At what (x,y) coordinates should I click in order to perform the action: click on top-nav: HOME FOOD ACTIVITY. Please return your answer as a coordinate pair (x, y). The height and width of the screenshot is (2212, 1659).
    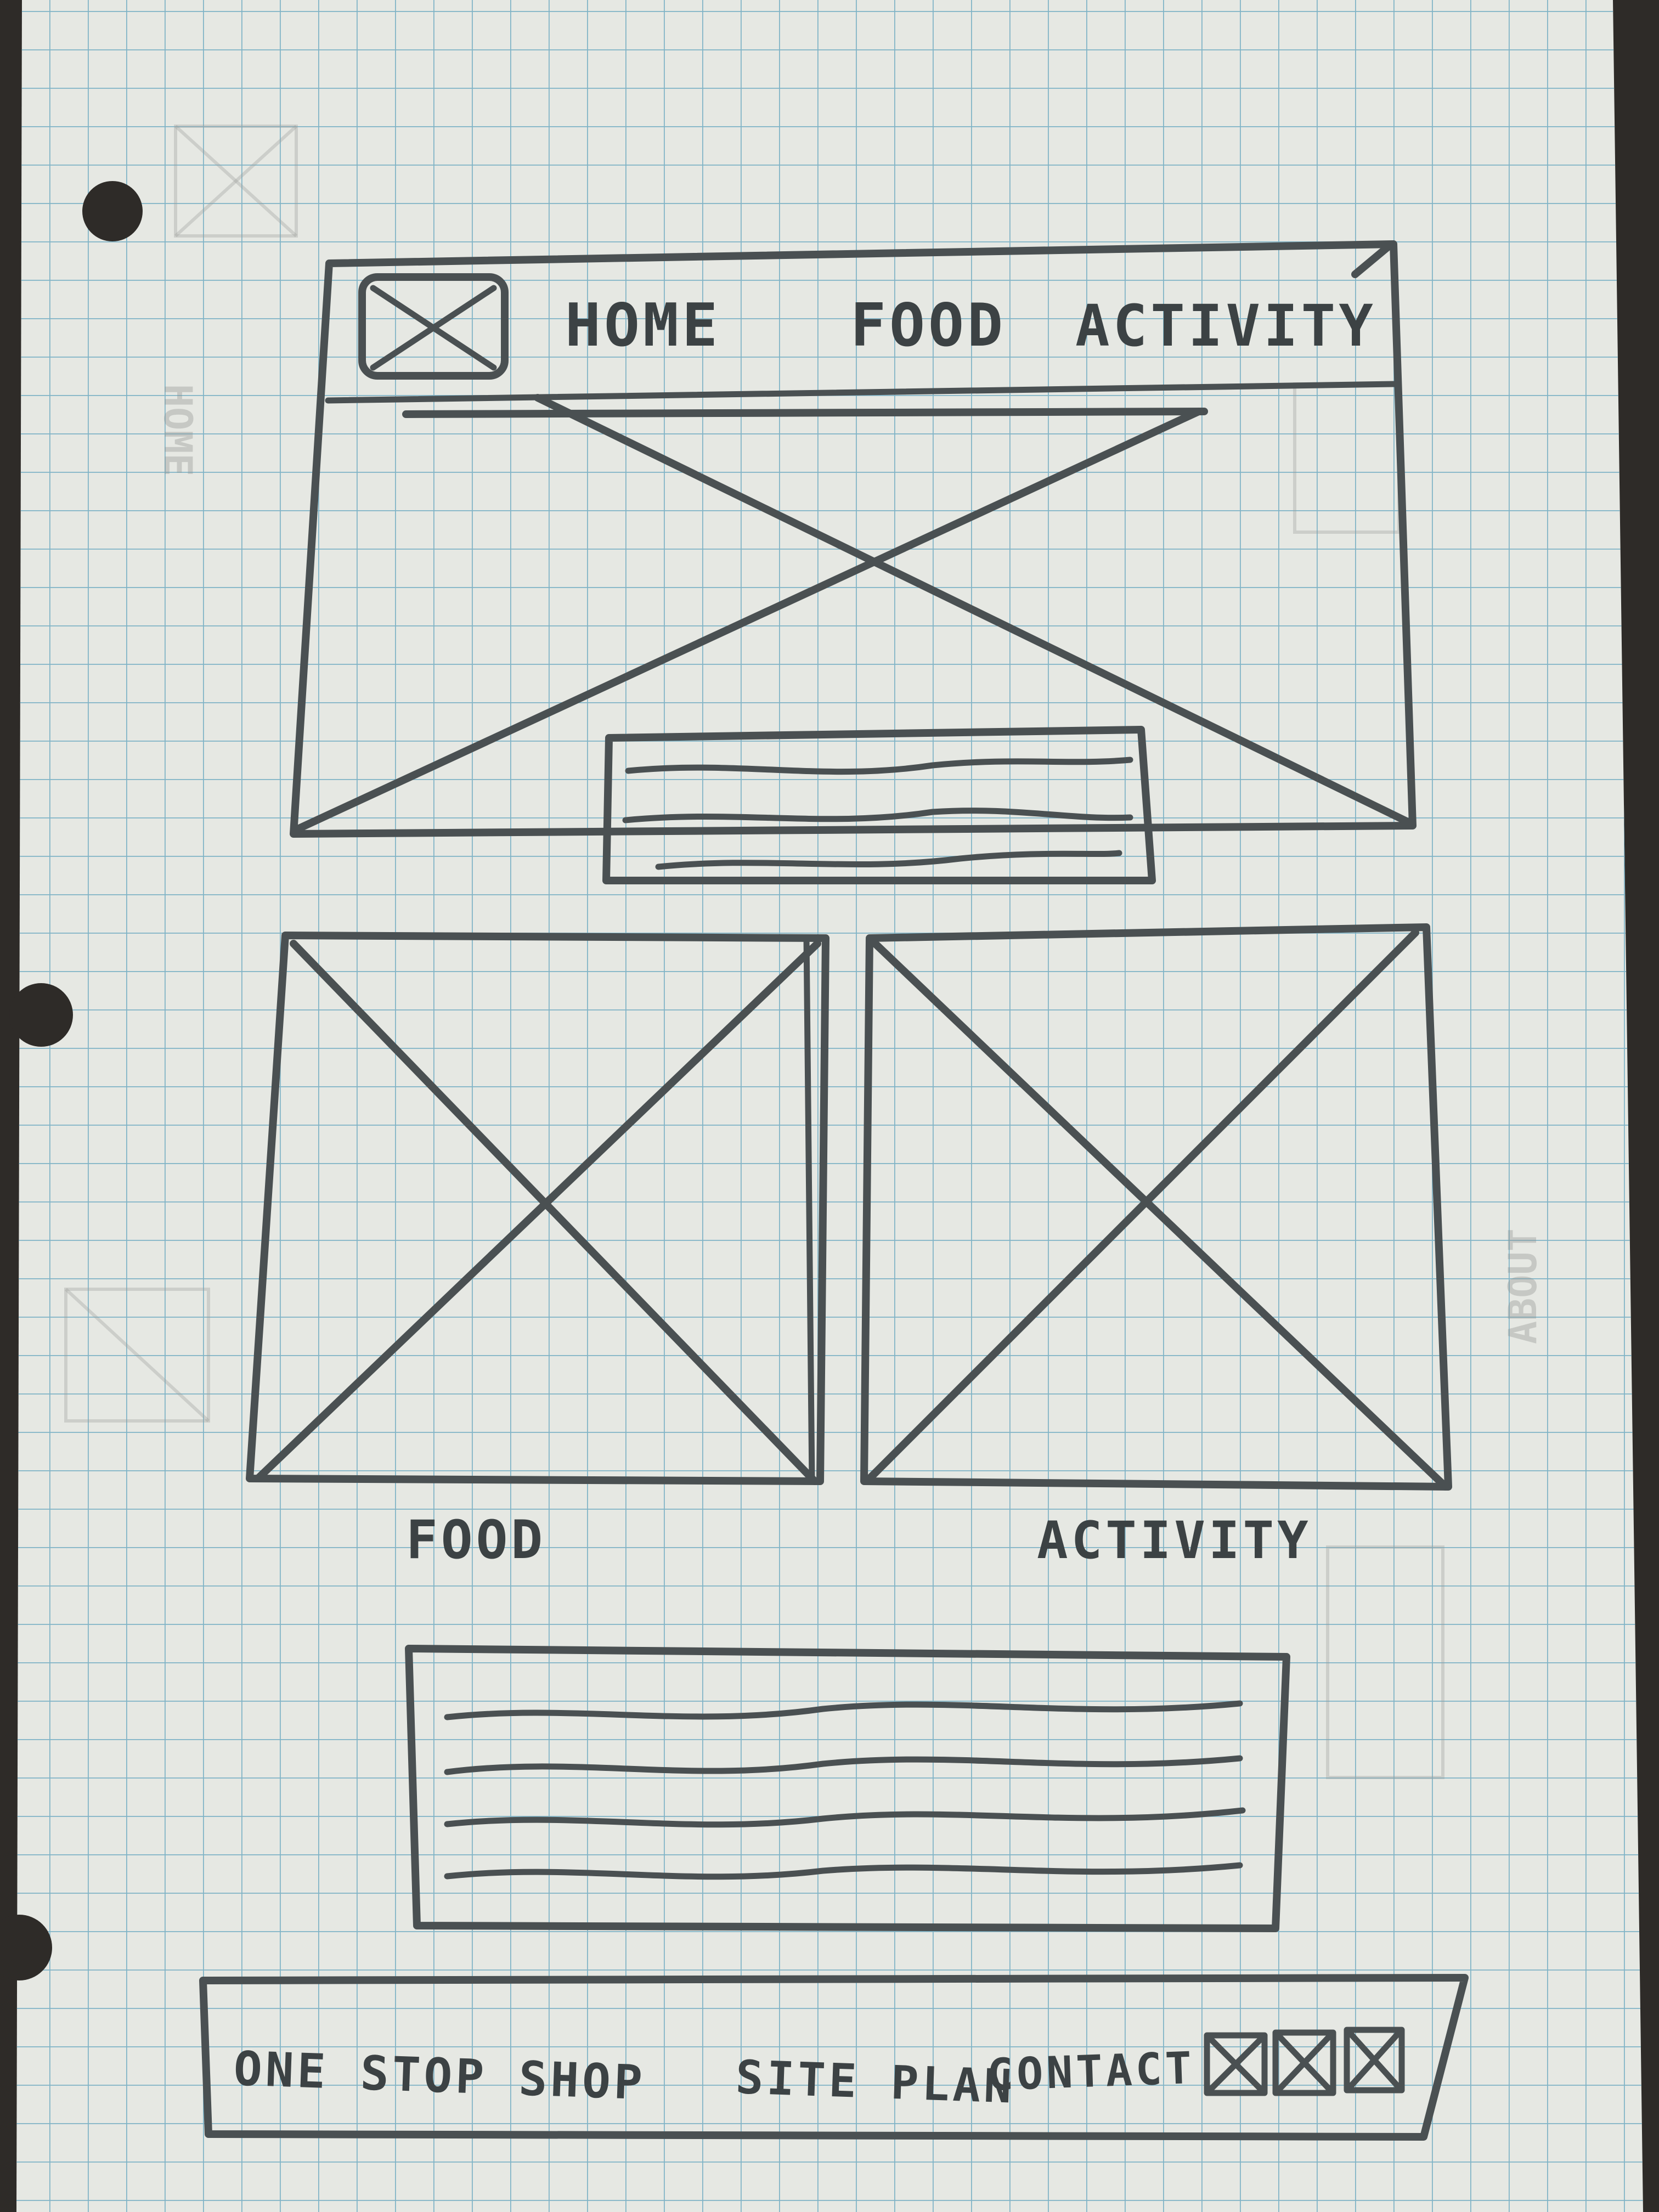
    Looking at the image, I should click on (971, 325).